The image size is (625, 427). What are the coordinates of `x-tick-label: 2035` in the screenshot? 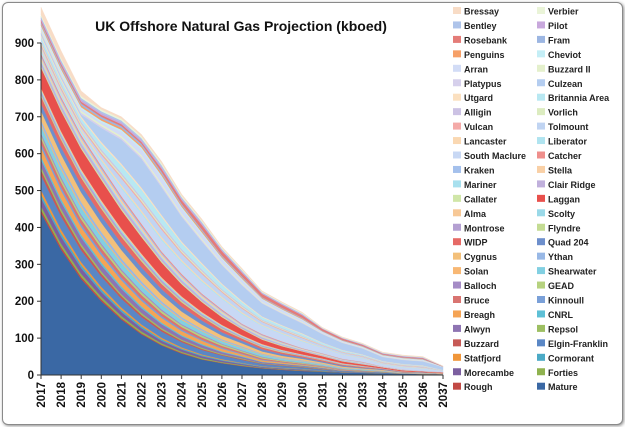 It's located at (404, 394).